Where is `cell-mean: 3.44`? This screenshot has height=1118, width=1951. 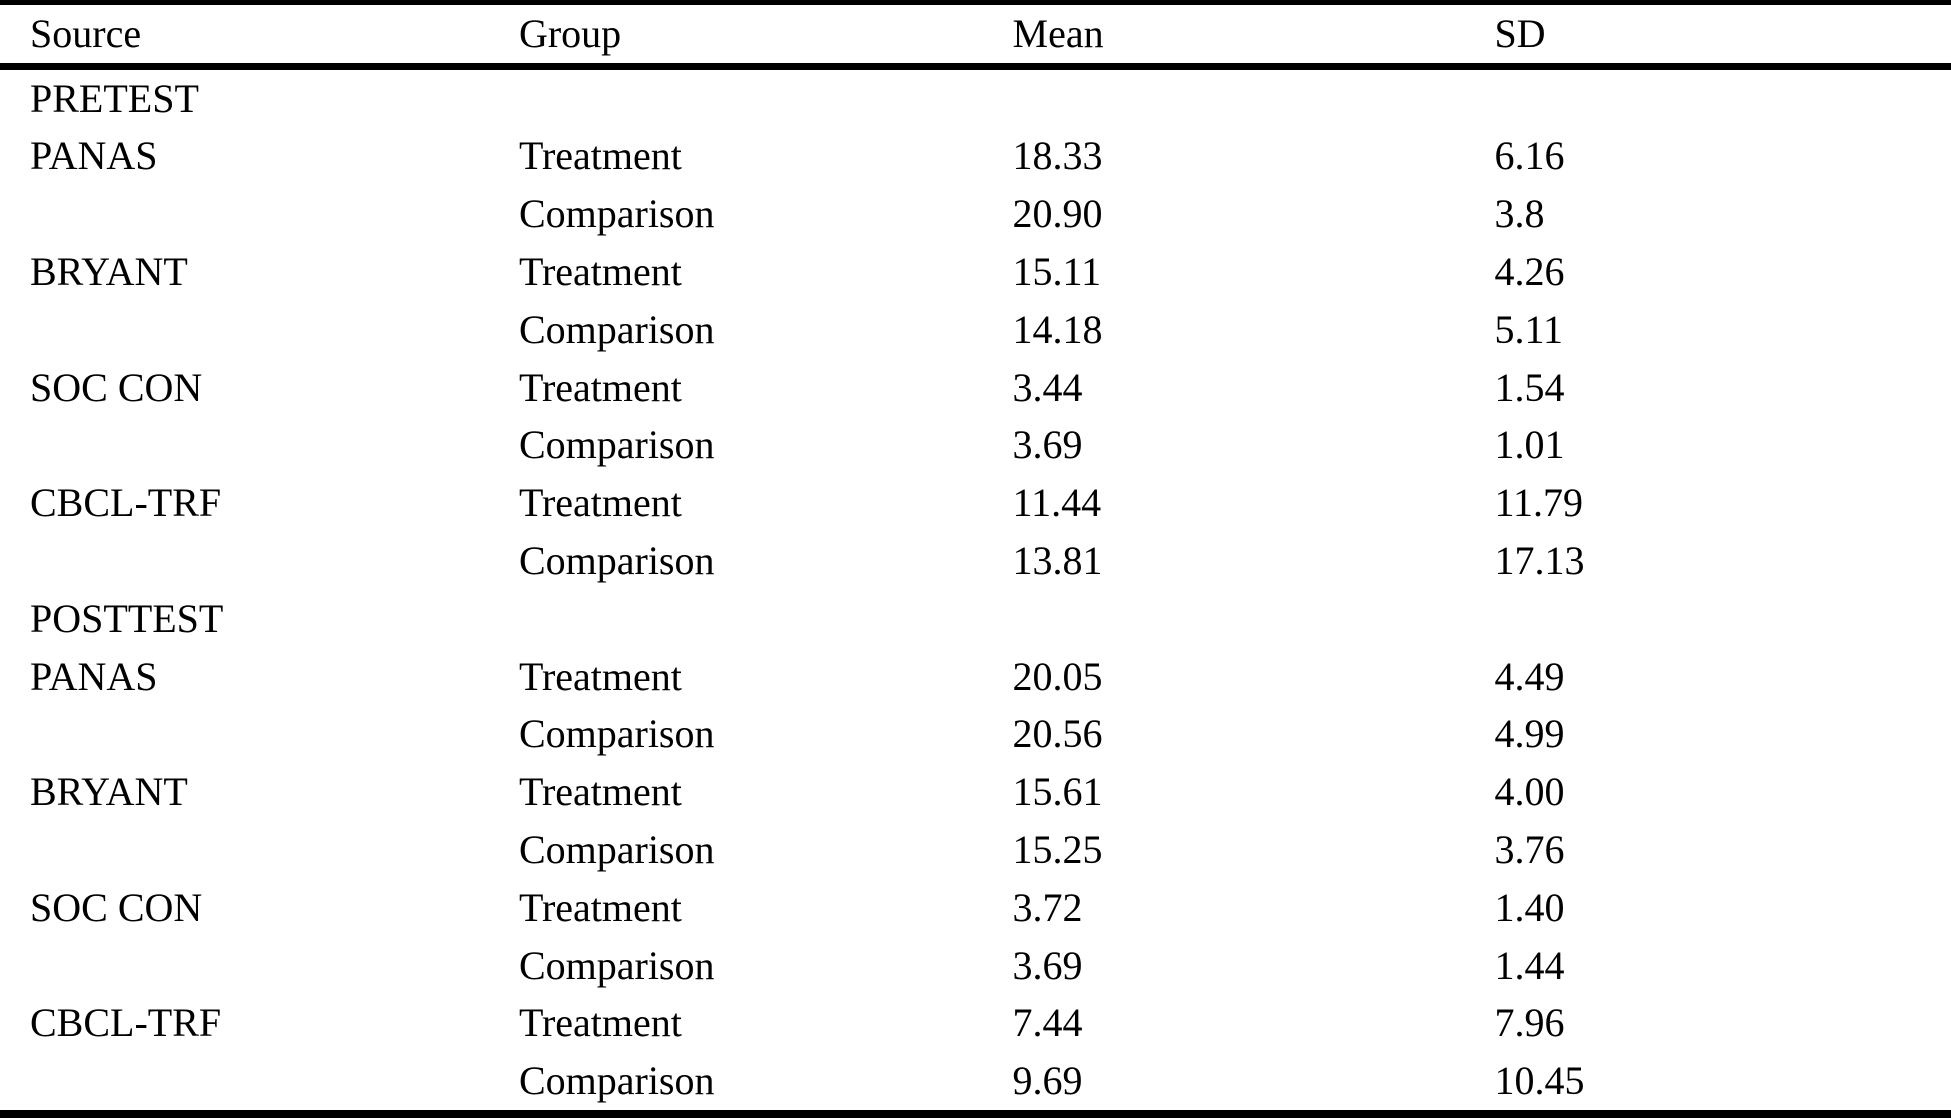 cell-mean: 3.44 is located at coordinates (1047, 387).